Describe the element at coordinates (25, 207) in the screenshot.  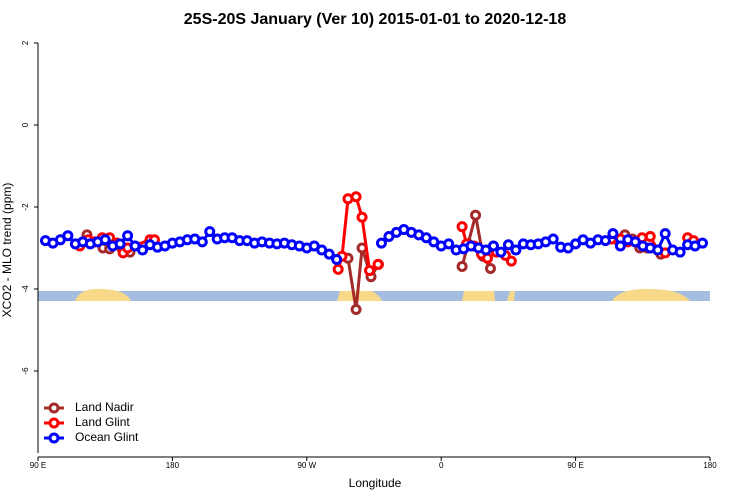
I see `y-tick-label: -2` at that location.